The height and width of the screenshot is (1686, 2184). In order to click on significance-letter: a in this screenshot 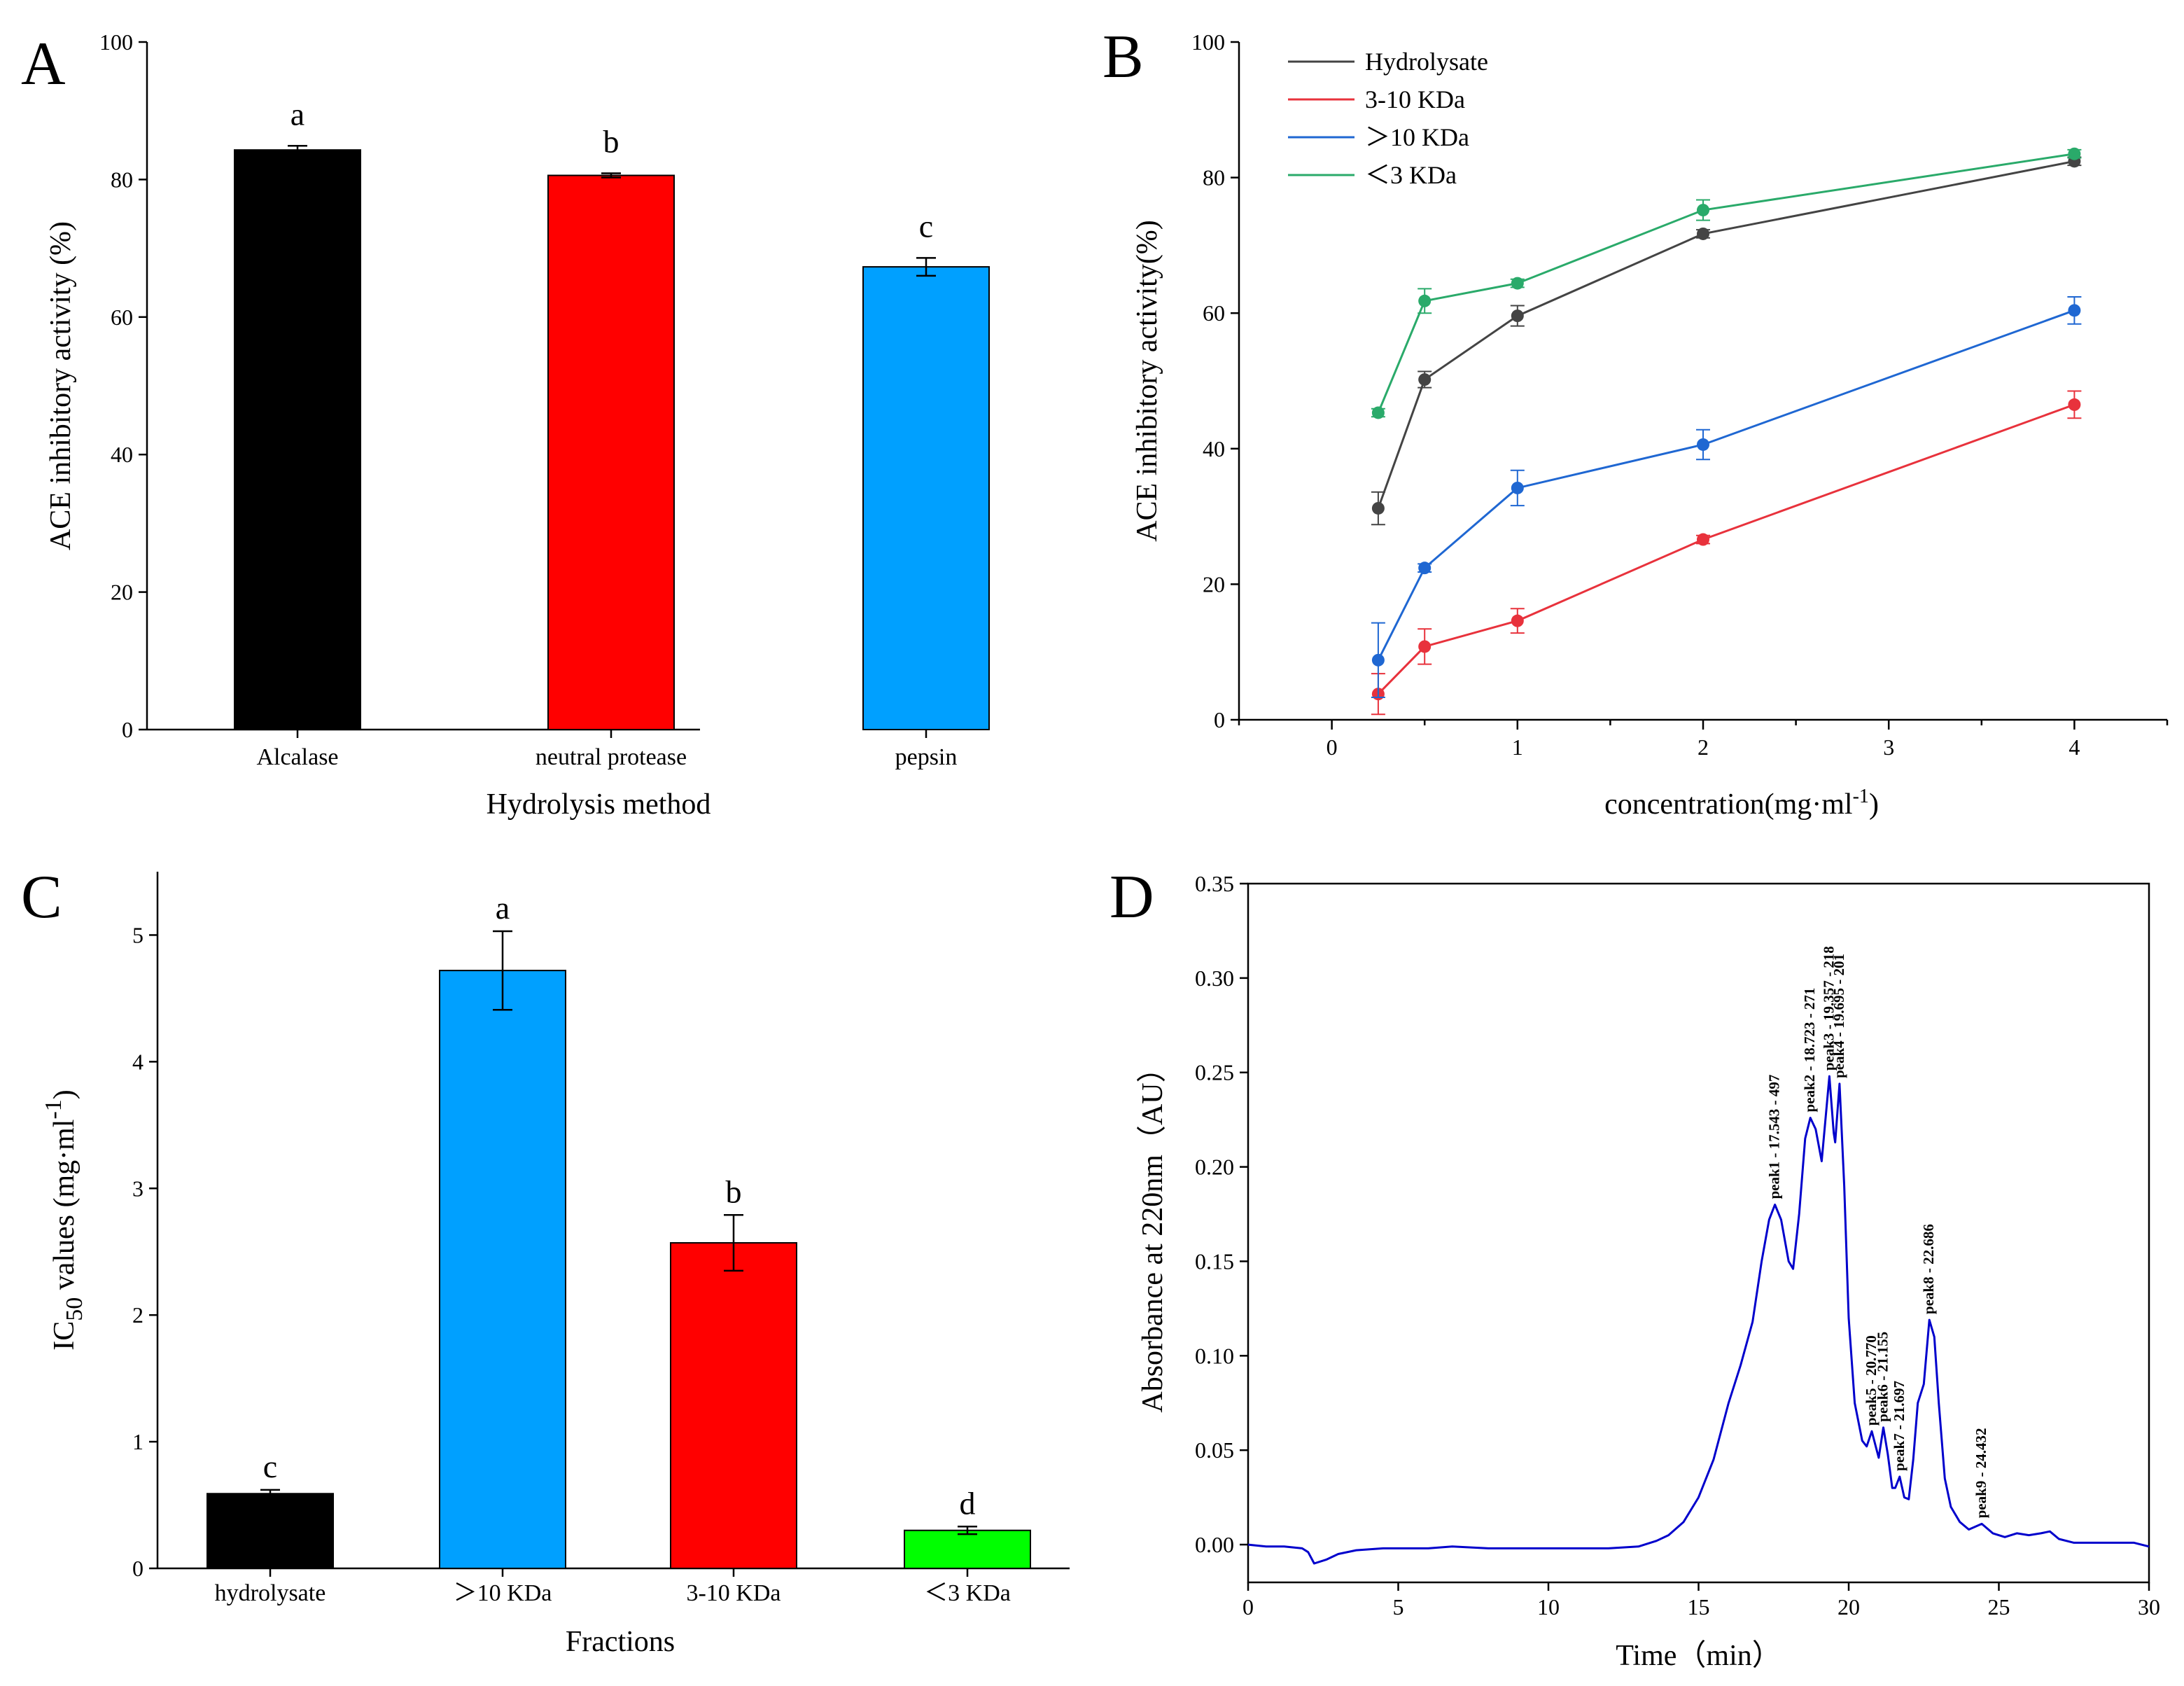, I will do `click(503, 908)`.